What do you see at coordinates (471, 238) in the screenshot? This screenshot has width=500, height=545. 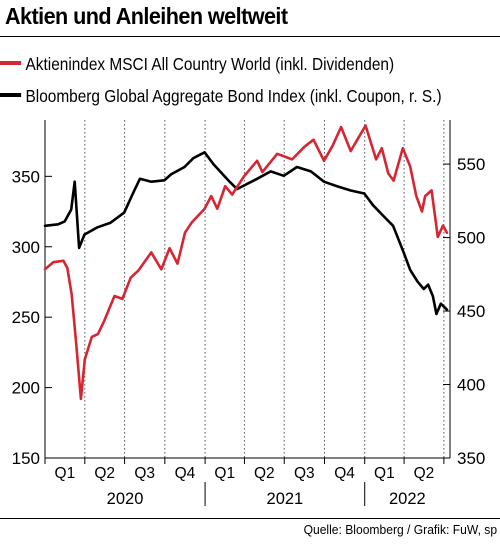 I see `right-tick-label: 500` at bounding box center [471, 238].